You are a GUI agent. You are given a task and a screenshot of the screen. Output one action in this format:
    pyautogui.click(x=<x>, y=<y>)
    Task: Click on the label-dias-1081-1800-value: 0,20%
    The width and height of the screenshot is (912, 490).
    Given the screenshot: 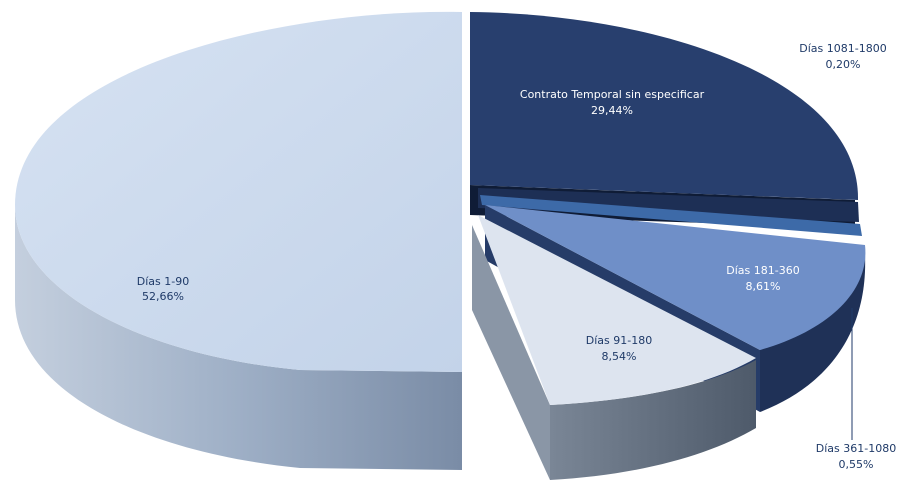 What is the action you would take?
    pyautogui.click(x=843, y=64)
    